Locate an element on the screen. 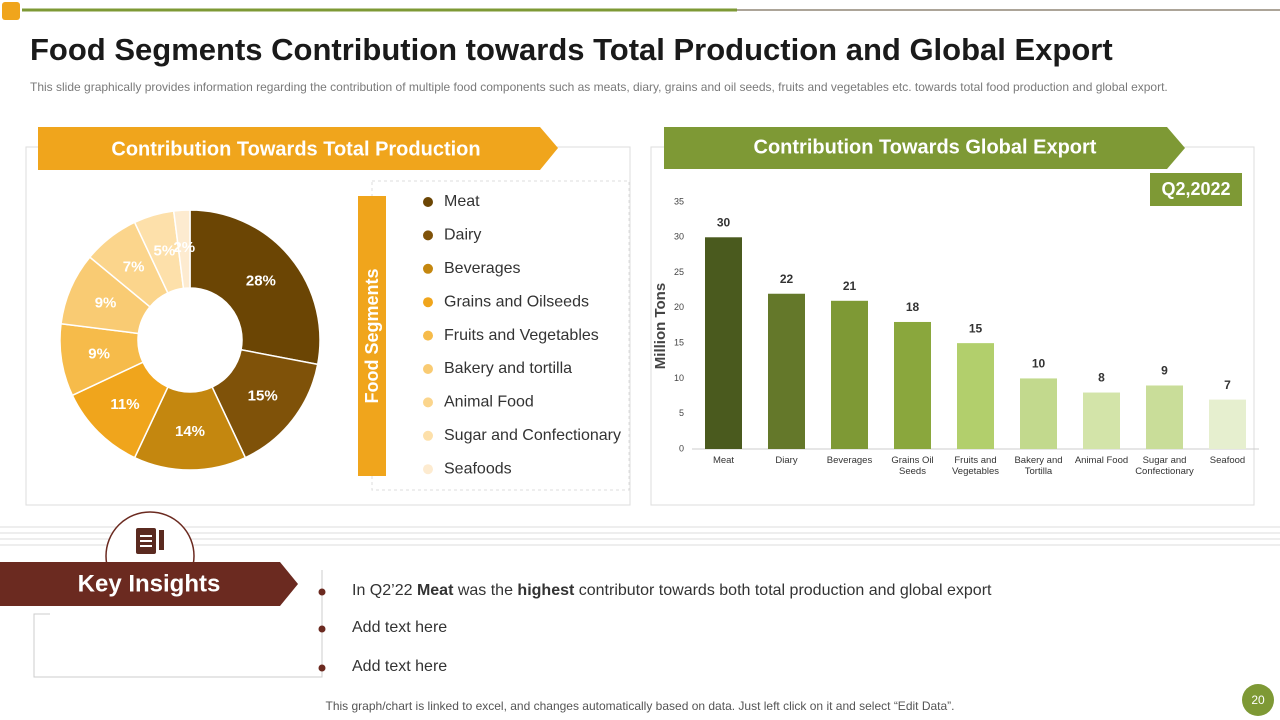 The image size is (1280, 720). legend-label: Beverages is located at coordinates (482, 268).